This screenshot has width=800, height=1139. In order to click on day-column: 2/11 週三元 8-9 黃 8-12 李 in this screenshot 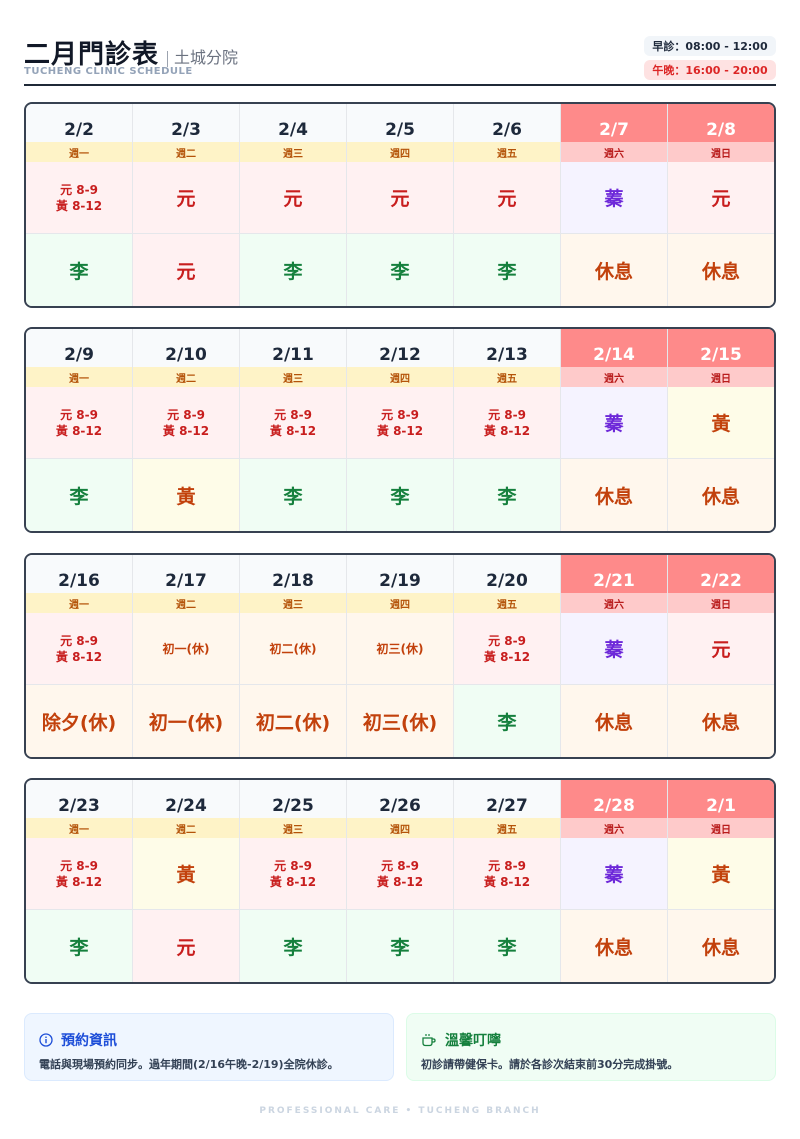, I will do `click(293, 430)`.